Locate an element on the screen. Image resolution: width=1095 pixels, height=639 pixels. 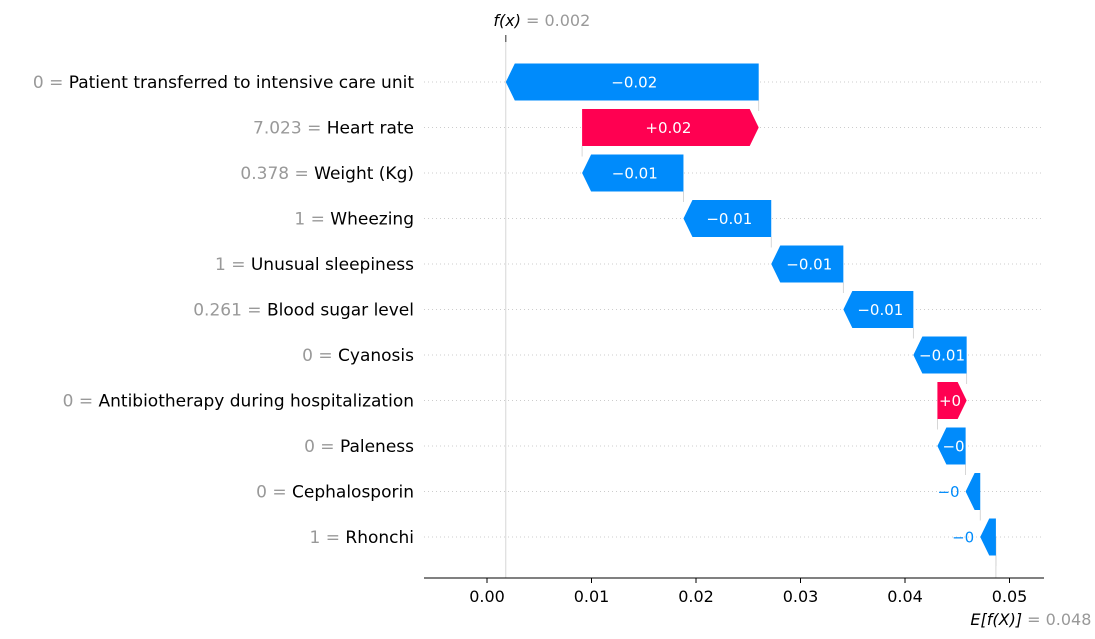
x-tick-label: 0.01 is located at coordinates (592, 596).